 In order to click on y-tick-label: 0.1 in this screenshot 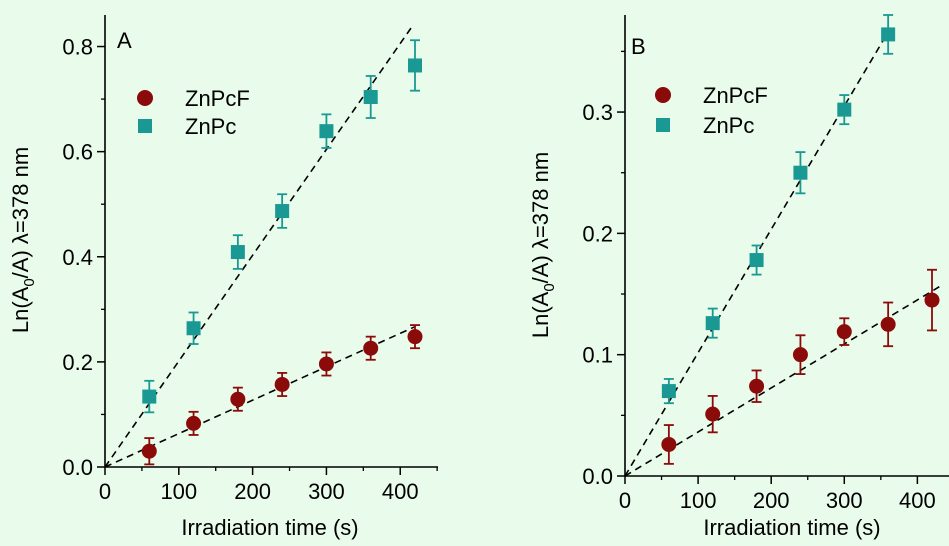, I will do `click(597, 355)`.